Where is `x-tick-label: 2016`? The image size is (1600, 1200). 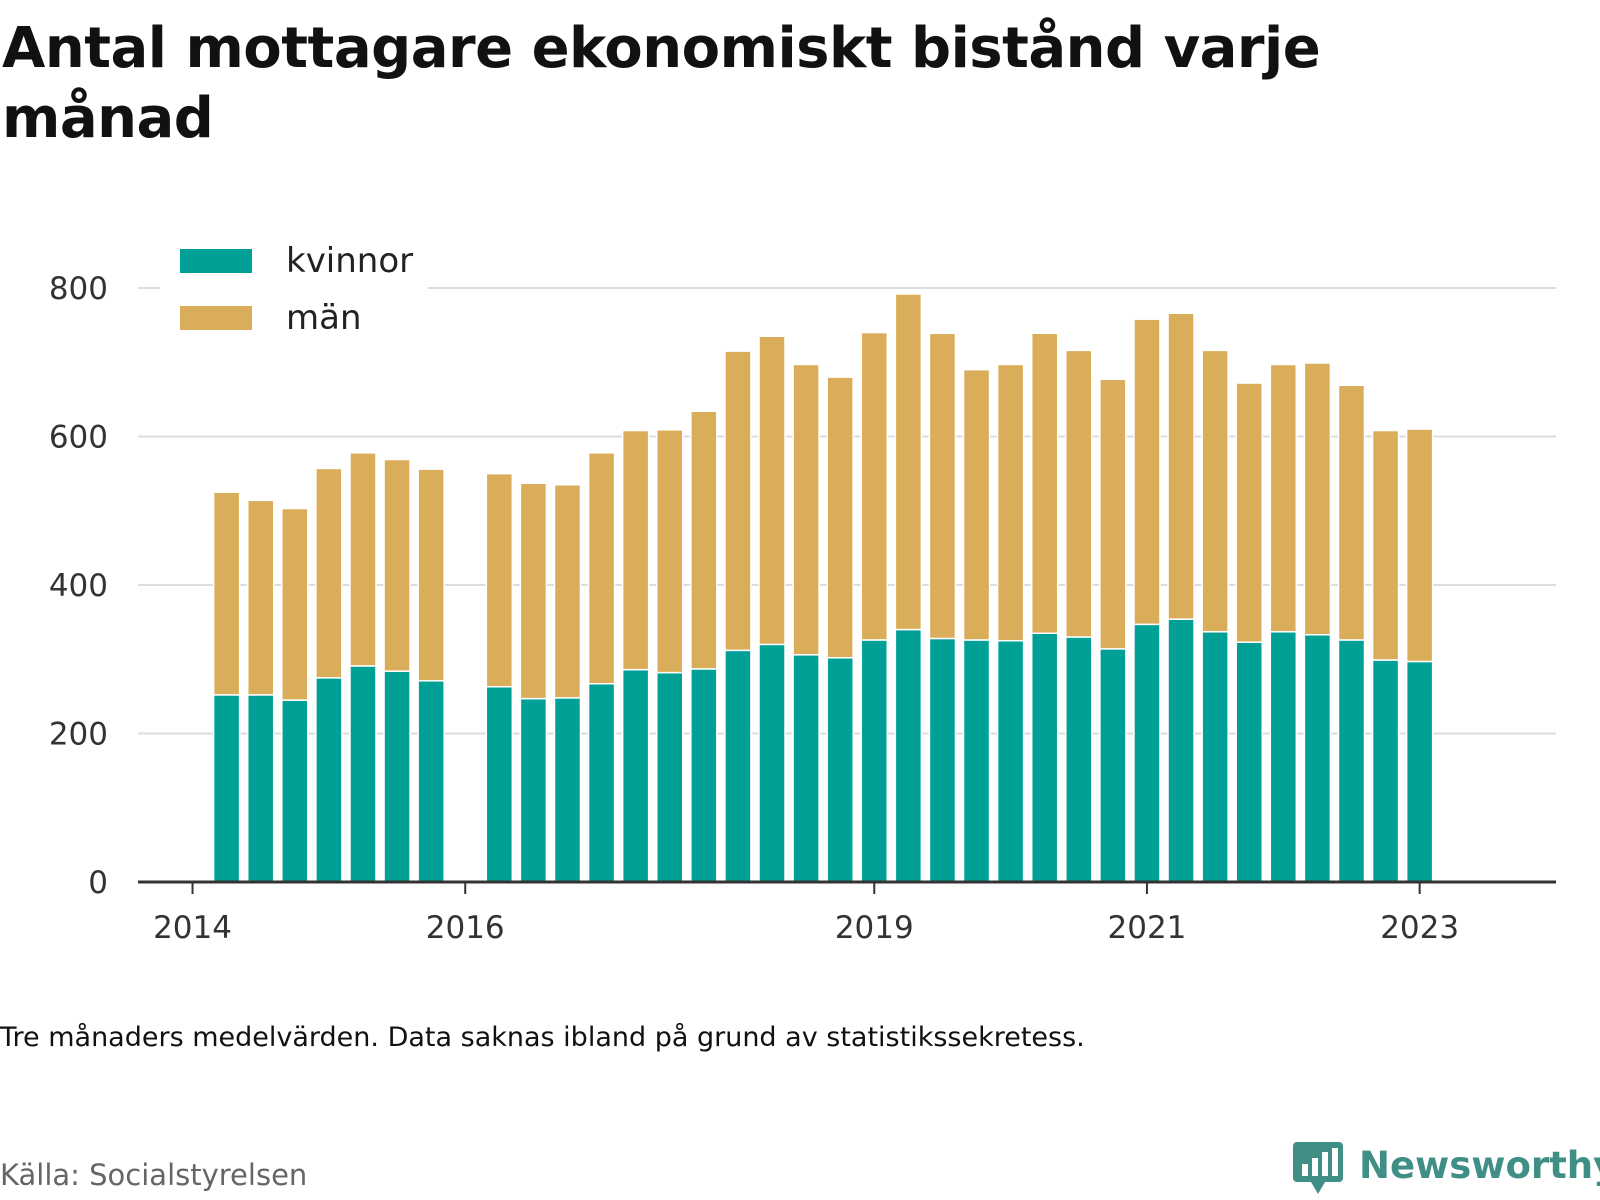
x-tick-label: 2016 is located at coordinates (465, 928).